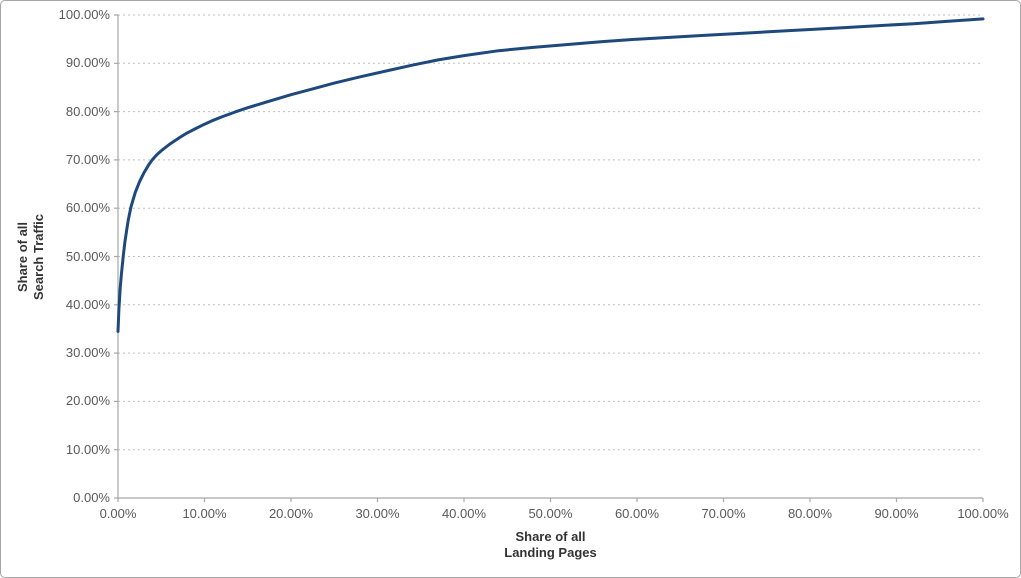  What do you see at coordinates (87, 159) in the screenshot?
I see `y-tick-label: 70.00%` at bounding box center [87, 159].